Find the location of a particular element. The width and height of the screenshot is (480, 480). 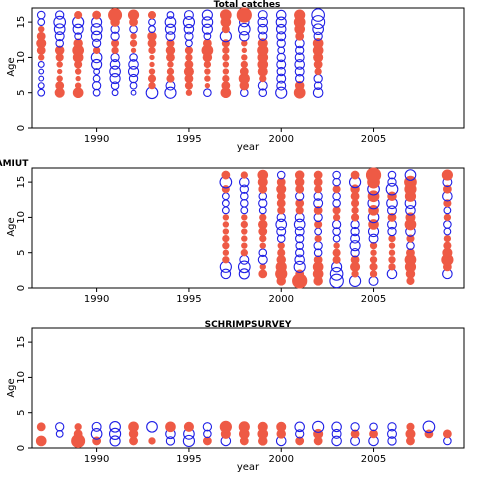

y-axis-label: Age is located at coordinates (11, 387).